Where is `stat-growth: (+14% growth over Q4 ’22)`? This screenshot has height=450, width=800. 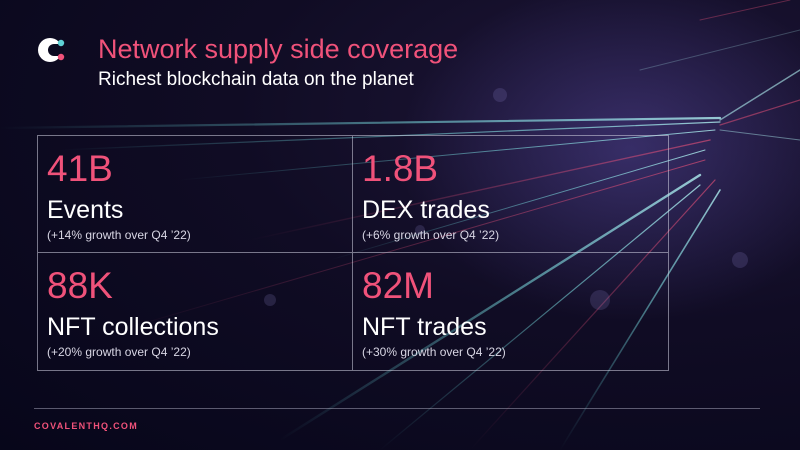 stat-growth: (+14% growth over Q4 ’22) is located at coordinates (119, 235).